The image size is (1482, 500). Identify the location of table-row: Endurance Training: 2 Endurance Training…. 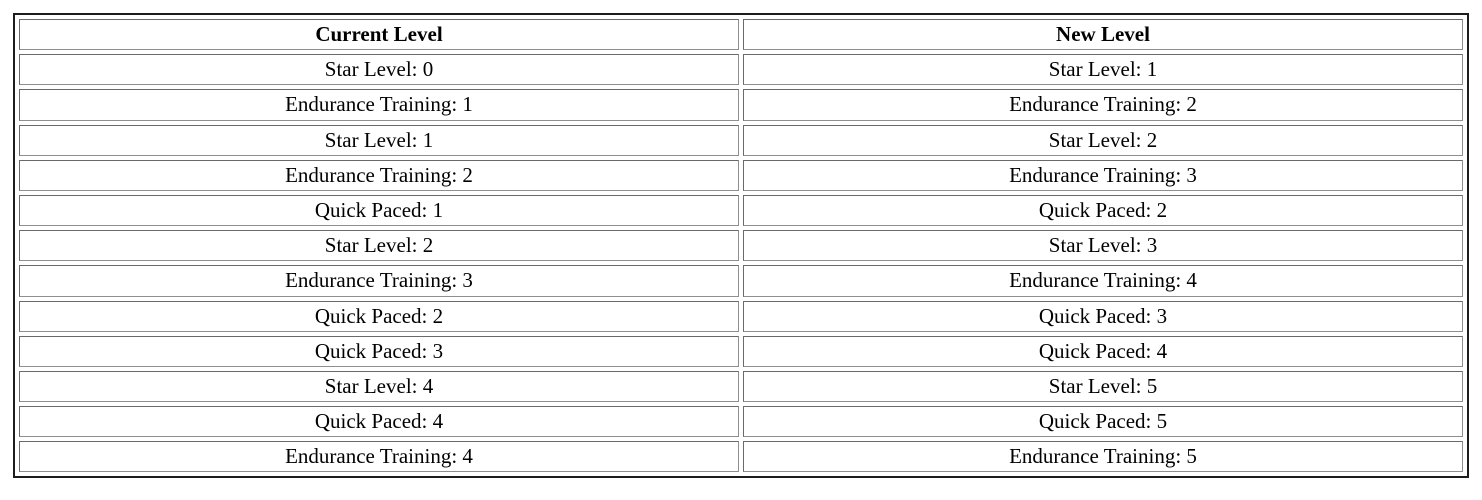
(741, 175).